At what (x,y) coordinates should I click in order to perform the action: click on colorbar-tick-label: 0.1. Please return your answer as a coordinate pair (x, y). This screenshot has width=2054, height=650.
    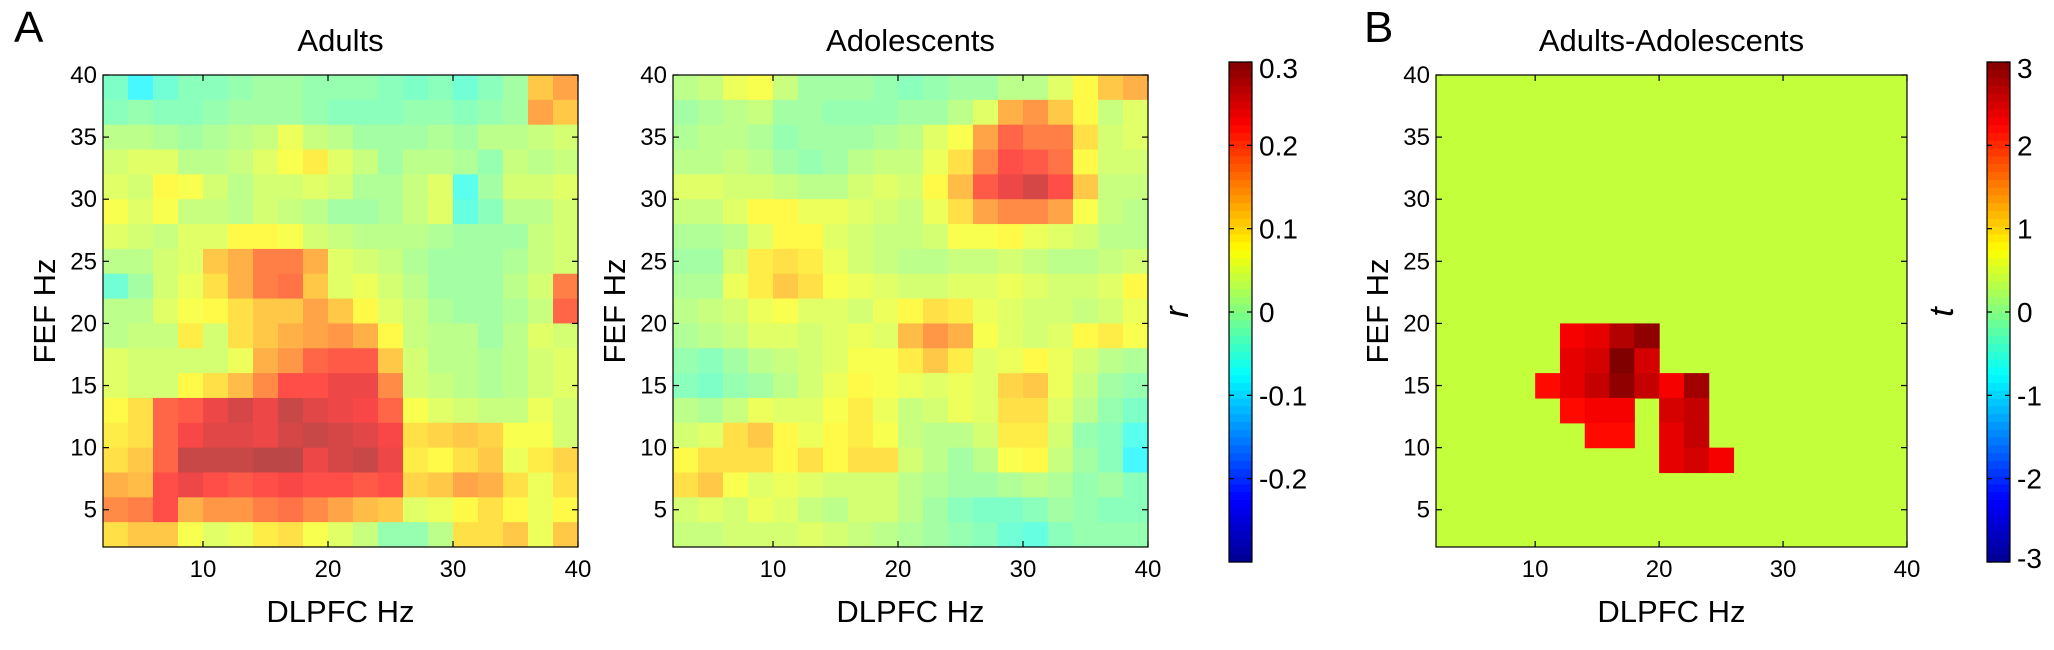
    Looking at the image, I should click on (1278, 229).